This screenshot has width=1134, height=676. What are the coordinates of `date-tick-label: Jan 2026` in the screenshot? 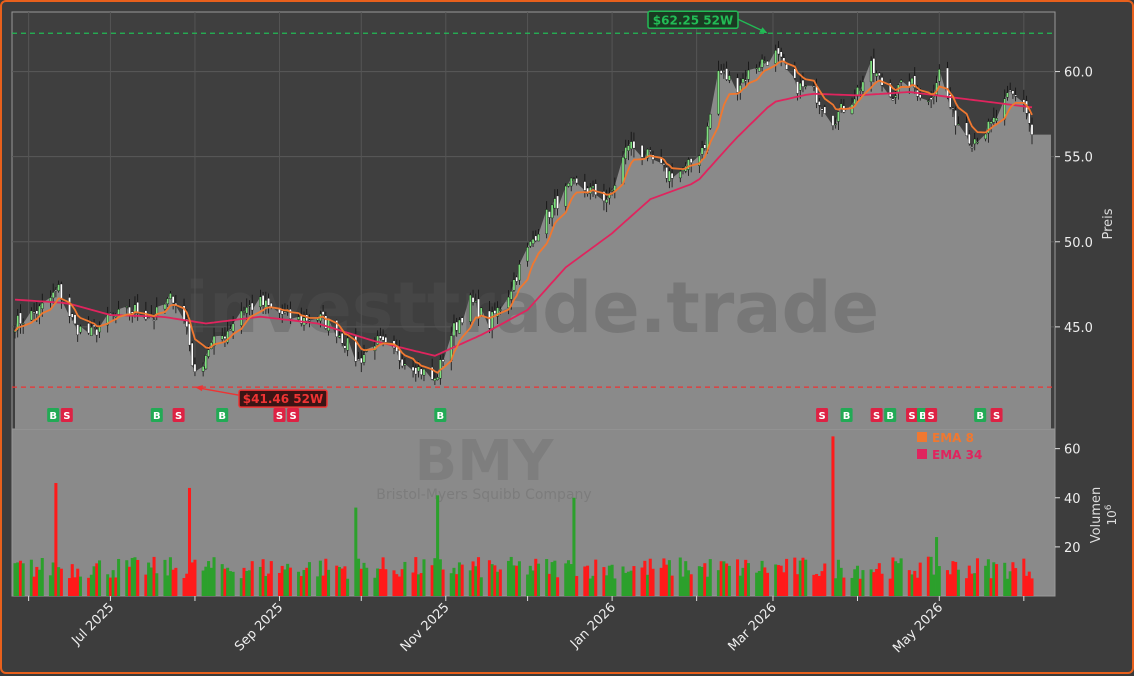 It's located at (593, 626).